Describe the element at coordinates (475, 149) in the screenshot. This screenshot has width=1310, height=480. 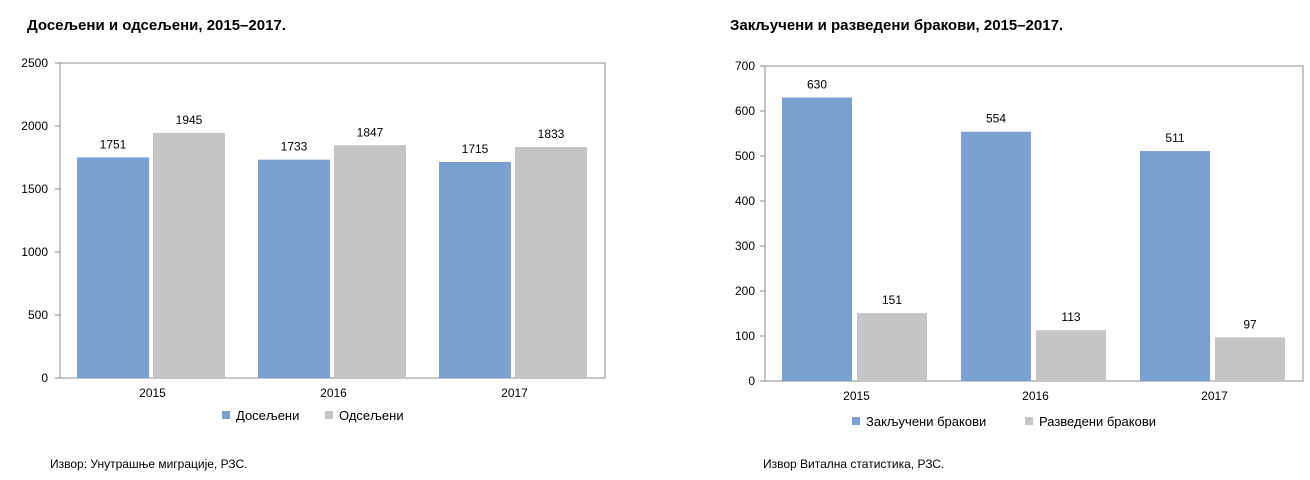
I see `data-label: 1715` at that location.